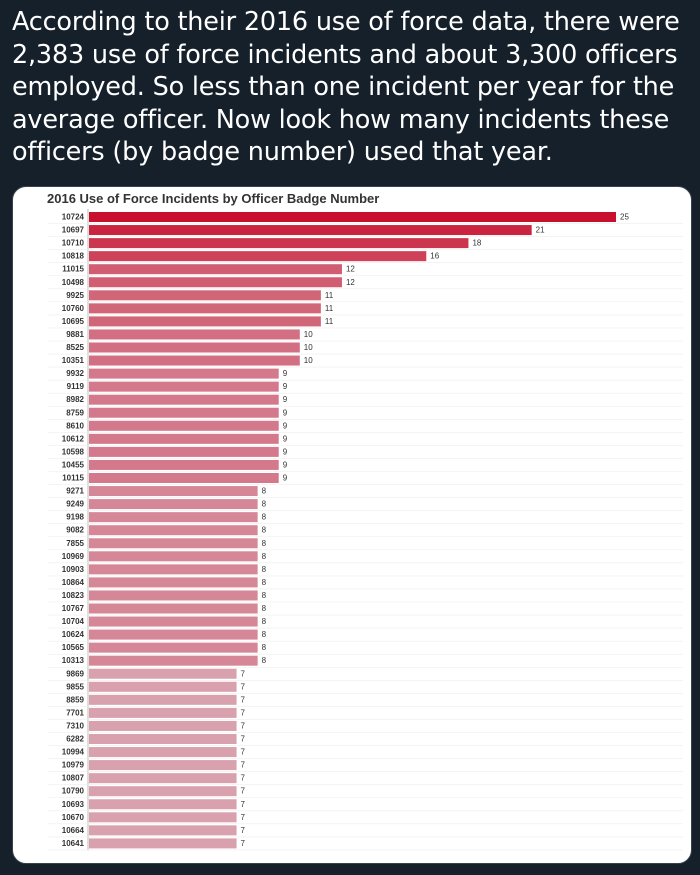  Describe the element at coordinates (73, 321) in the screenshot. I see `tick-label: 10695` at that location.